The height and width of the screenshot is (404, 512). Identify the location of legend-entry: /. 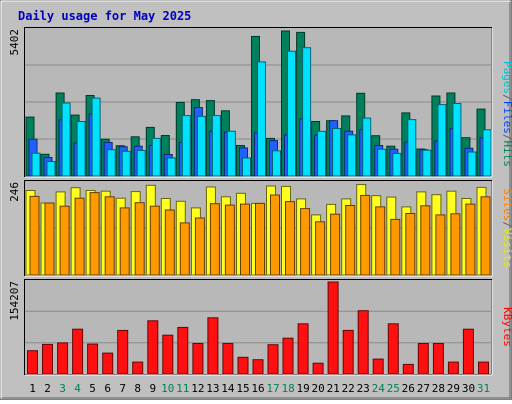
(506, 97).